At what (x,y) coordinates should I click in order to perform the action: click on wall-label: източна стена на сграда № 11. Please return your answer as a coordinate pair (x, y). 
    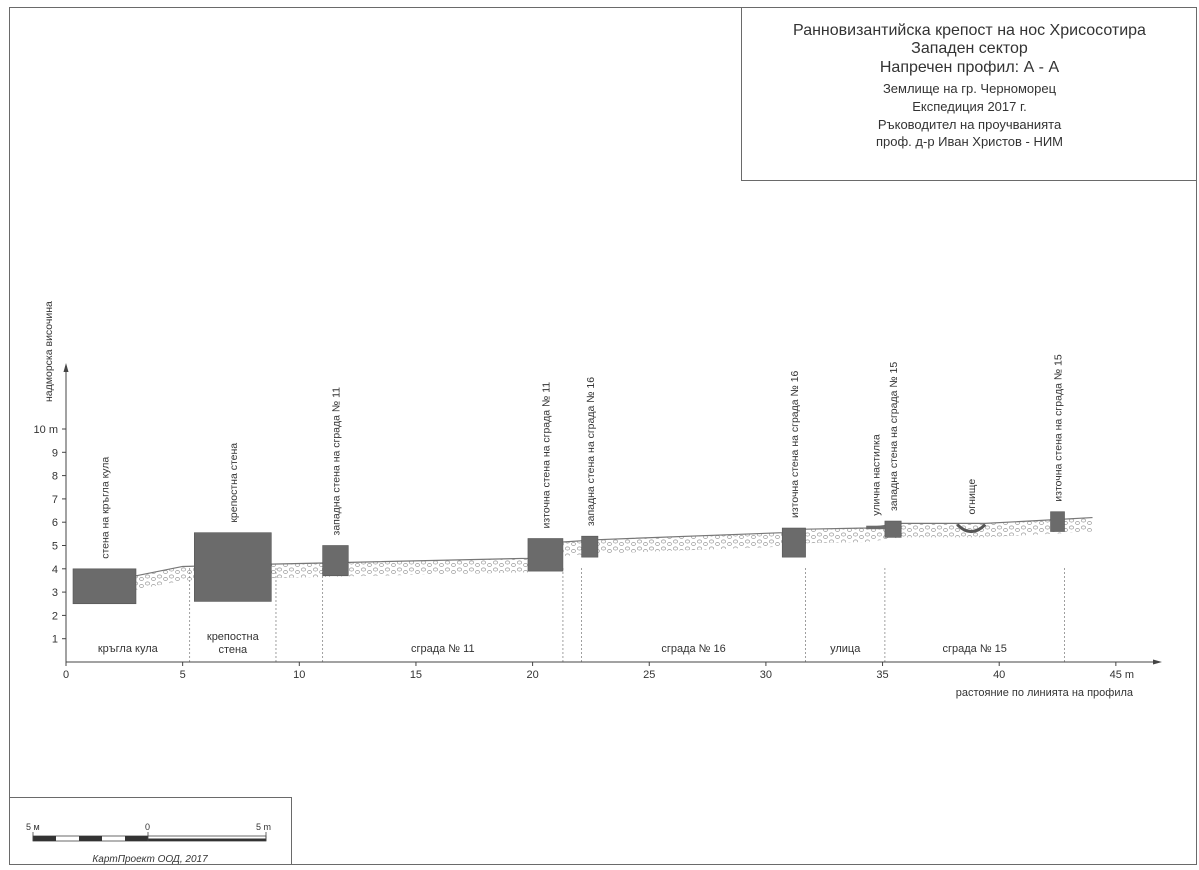
    Looking at the image, I should click on (546, 455).